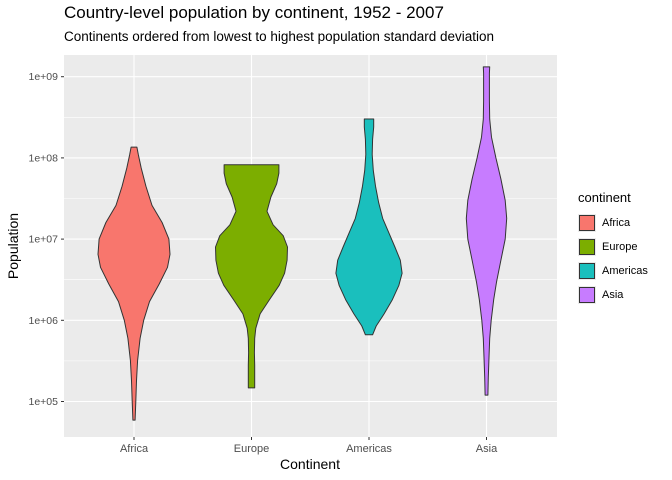  I want to click on legend-label: Americas, so click(625, 271).